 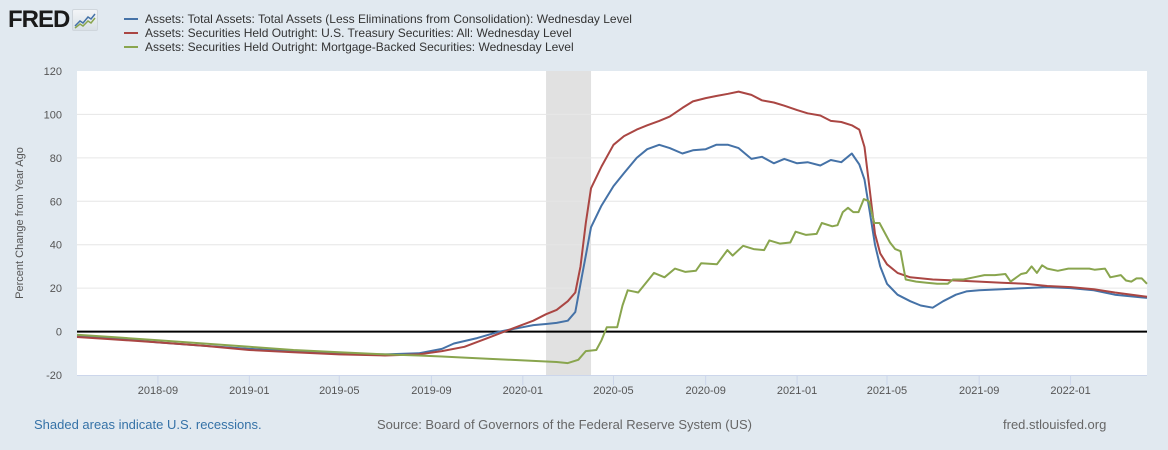 What do you see at coordinates (59, 333) in the screenshot?
I see `y-tick-label: 0` at bounding box center [59, 333].